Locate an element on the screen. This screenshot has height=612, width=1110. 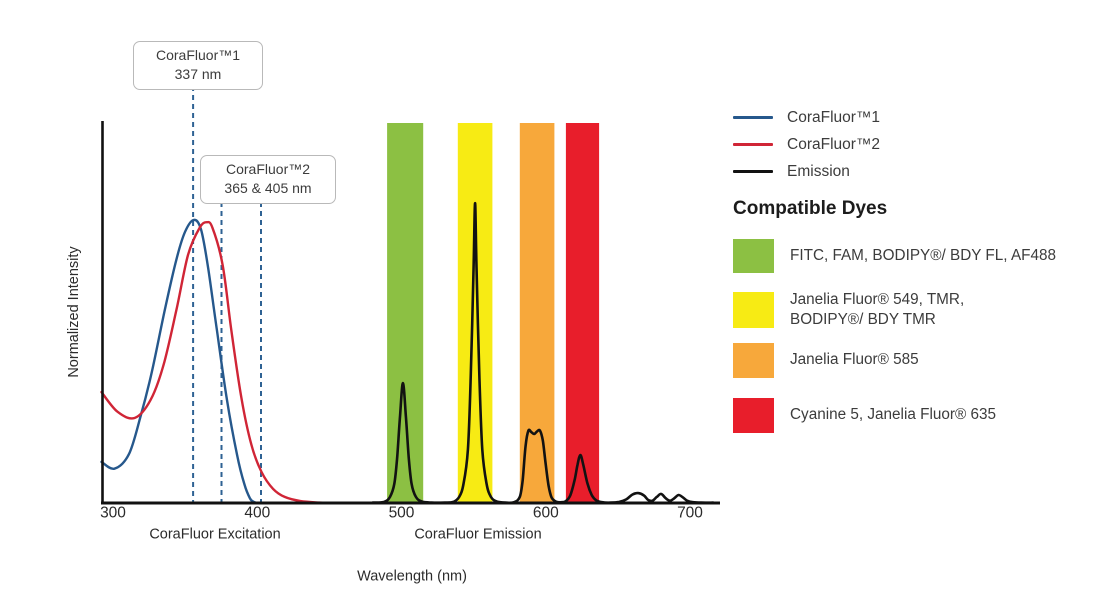
dye-row-orange: Janelia Fluor® 585 is located at coordinates (826, 360).